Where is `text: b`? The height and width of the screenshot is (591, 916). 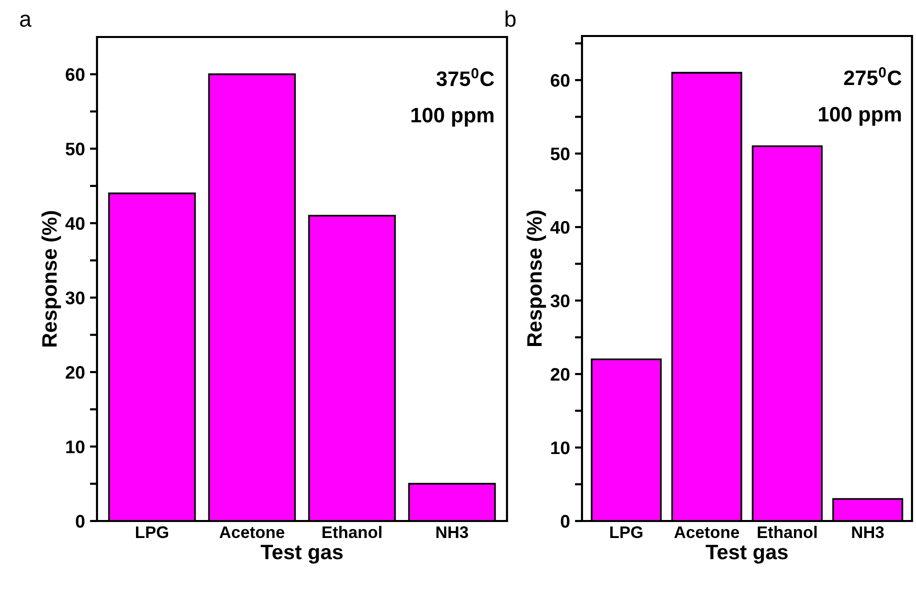 text: b is located at coordinates (511, 18).